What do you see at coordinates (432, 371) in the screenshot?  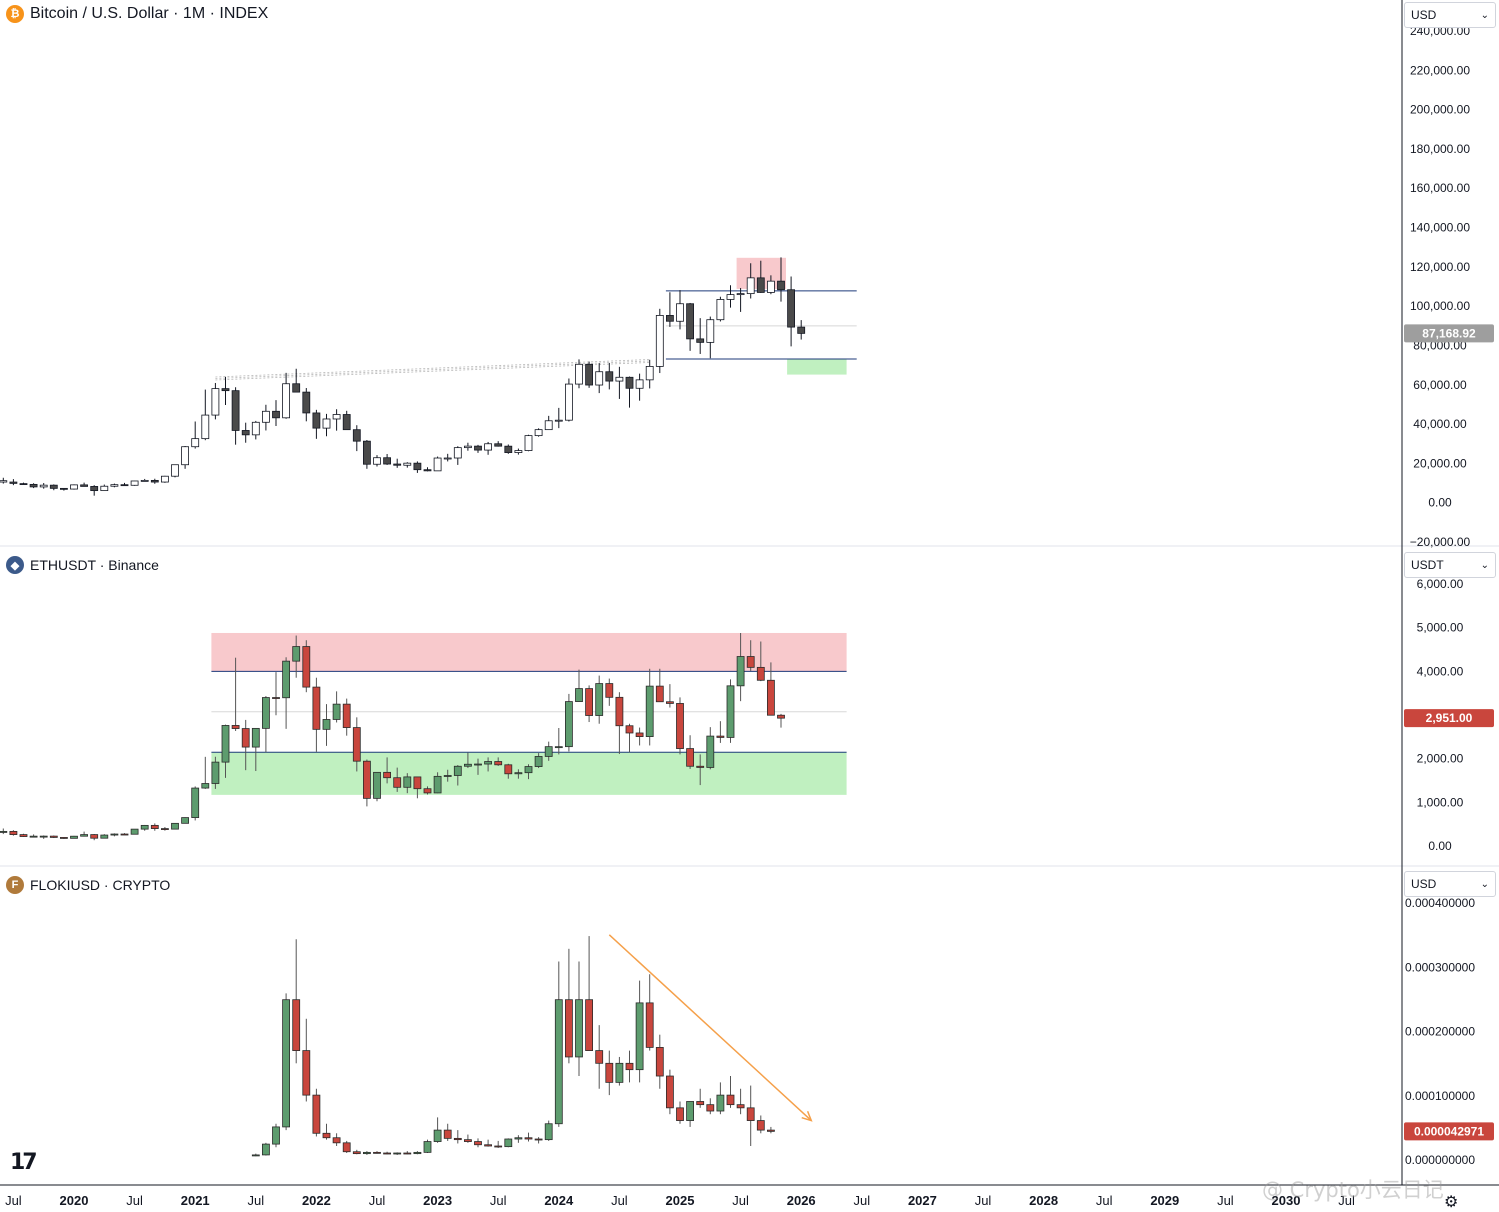 I see `trendline` at bounding box center [432, 371].